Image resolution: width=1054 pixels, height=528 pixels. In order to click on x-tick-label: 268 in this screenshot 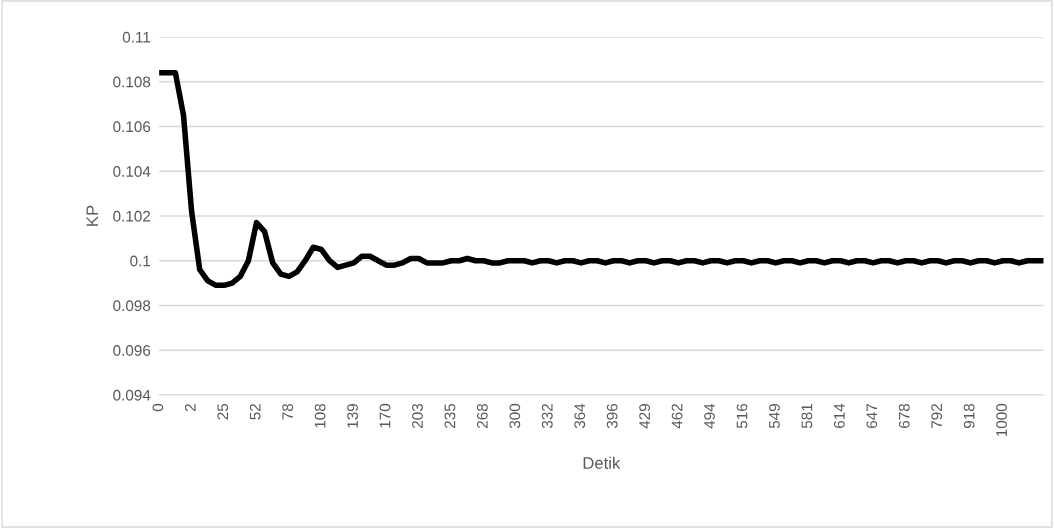, I will do `click(482, 415)`.